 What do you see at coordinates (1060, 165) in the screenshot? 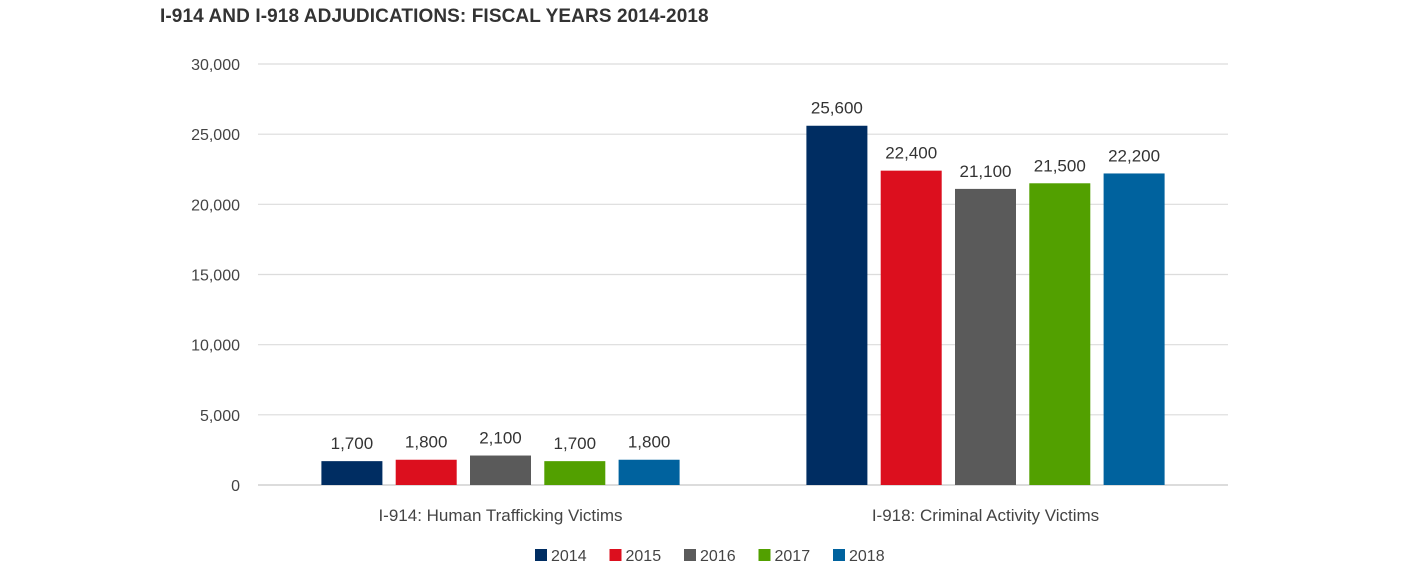
I see `data-label: 21,500` at bounding box center [1060, 165].